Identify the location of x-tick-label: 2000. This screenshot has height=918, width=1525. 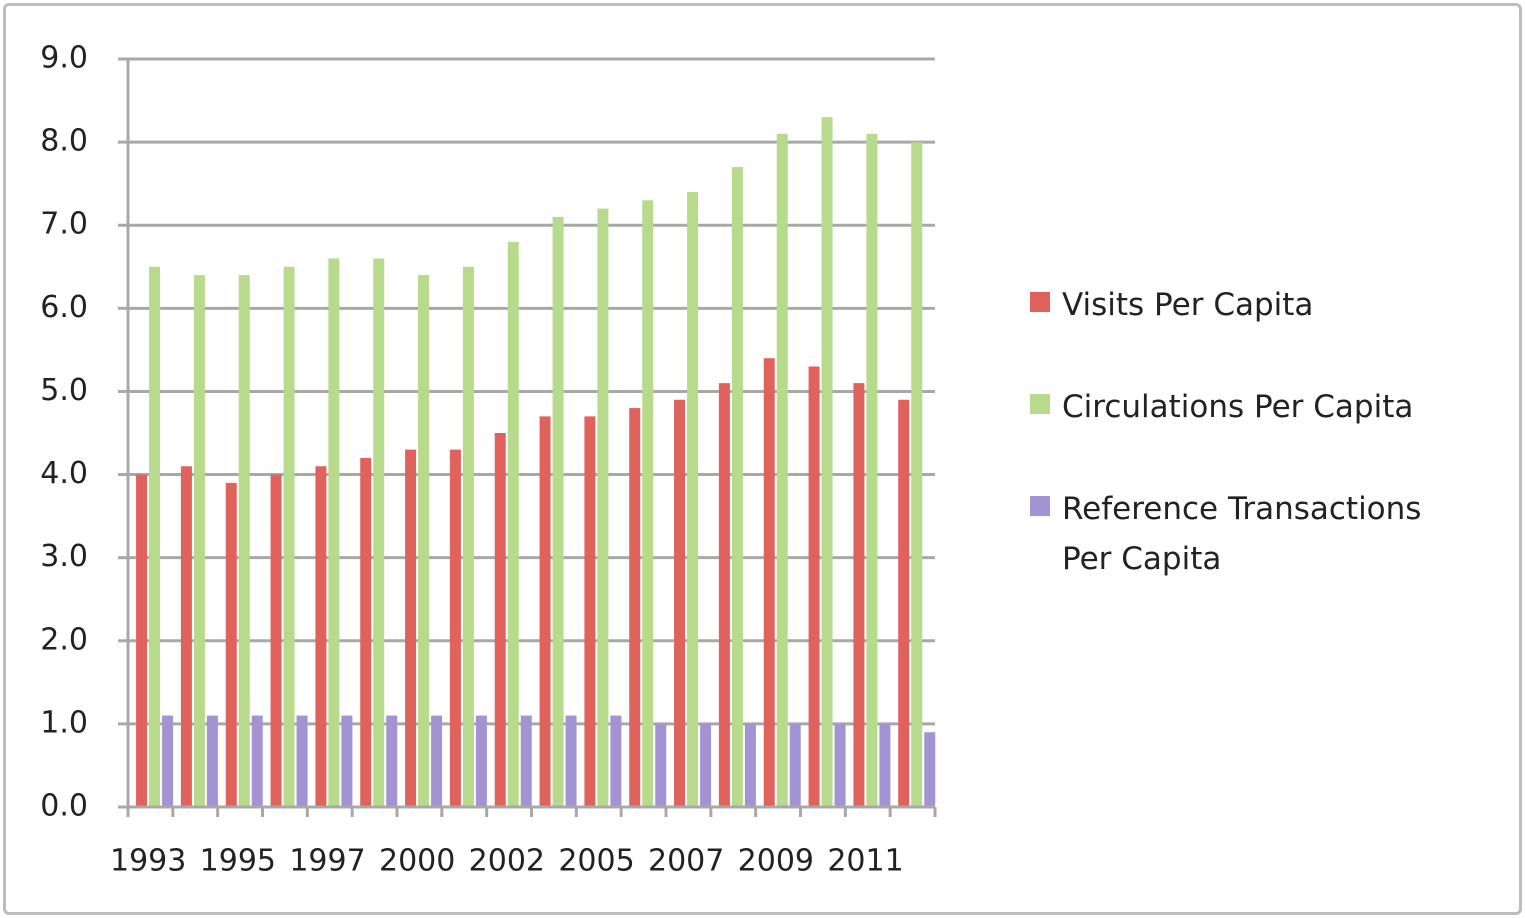
(417, 861).